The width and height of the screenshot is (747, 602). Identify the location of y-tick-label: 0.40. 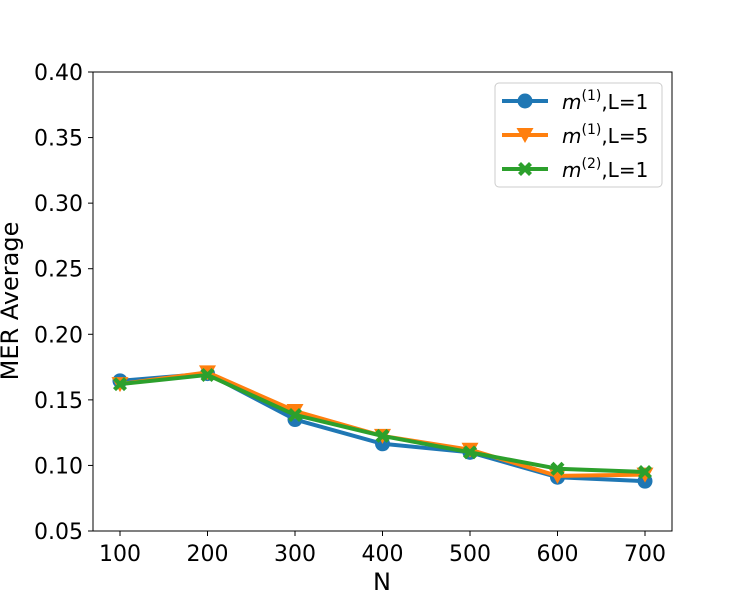
(58, 73).